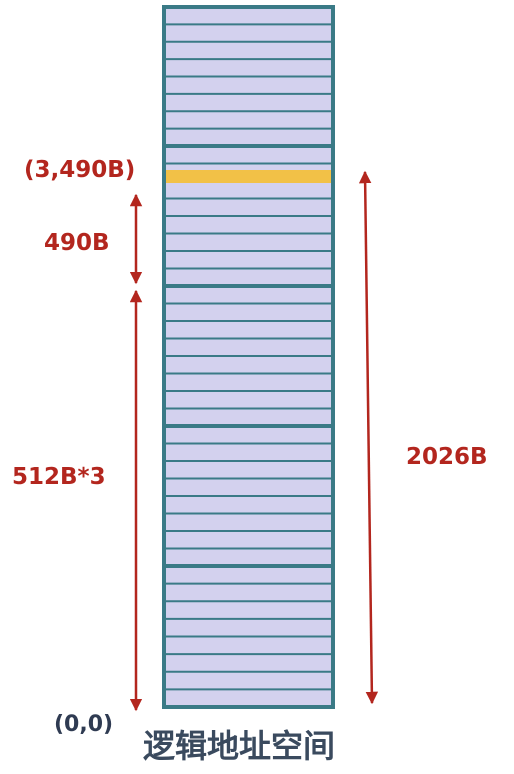  What do you see at coordinates (447, 457) in the screenshot?
I see `total-length-label: 2026B` at bounding box center [447, 457].